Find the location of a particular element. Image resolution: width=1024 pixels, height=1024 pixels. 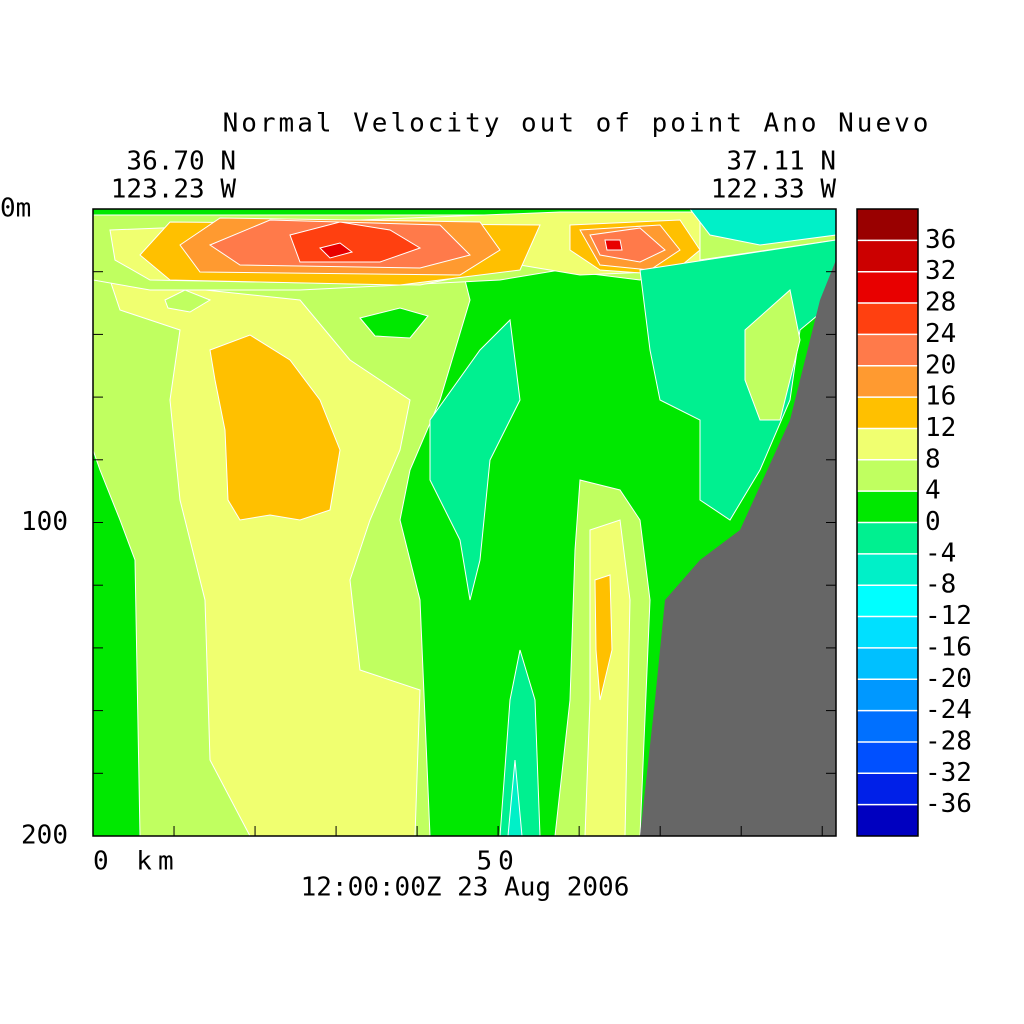

chart-title: Normal Velocity out of point Ano Nuevo is located at coordinates (577, 124).